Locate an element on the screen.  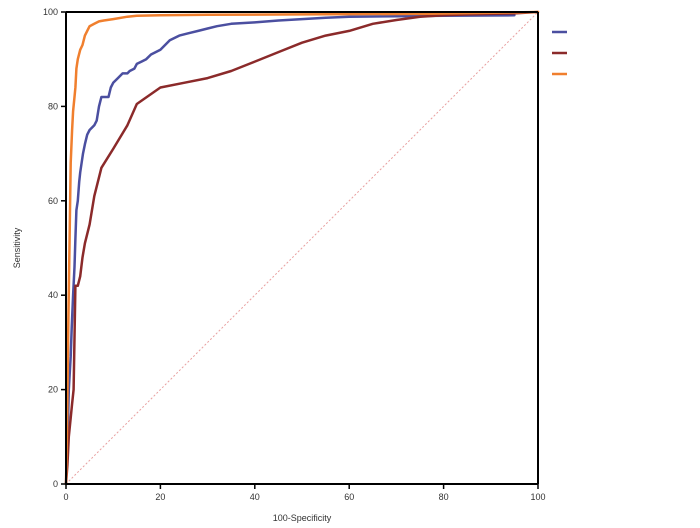
x-tick-label: 40 is located at coordinates (255, 497).